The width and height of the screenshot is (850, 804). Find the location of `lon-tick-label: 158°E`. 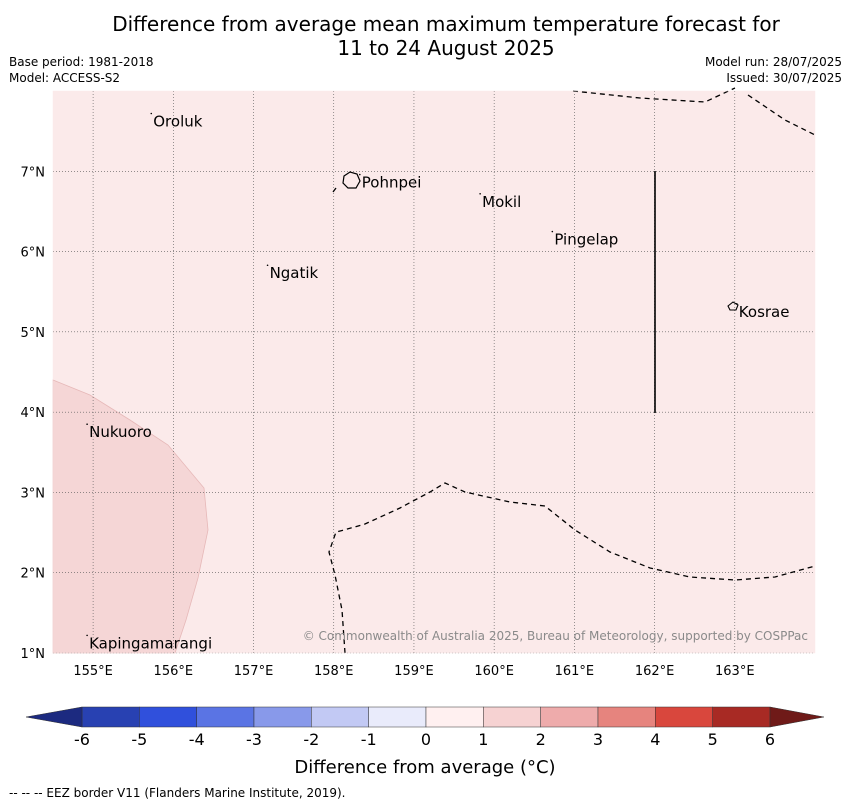

lon-tick-label: 158°E is located at coordinates (334, 671).